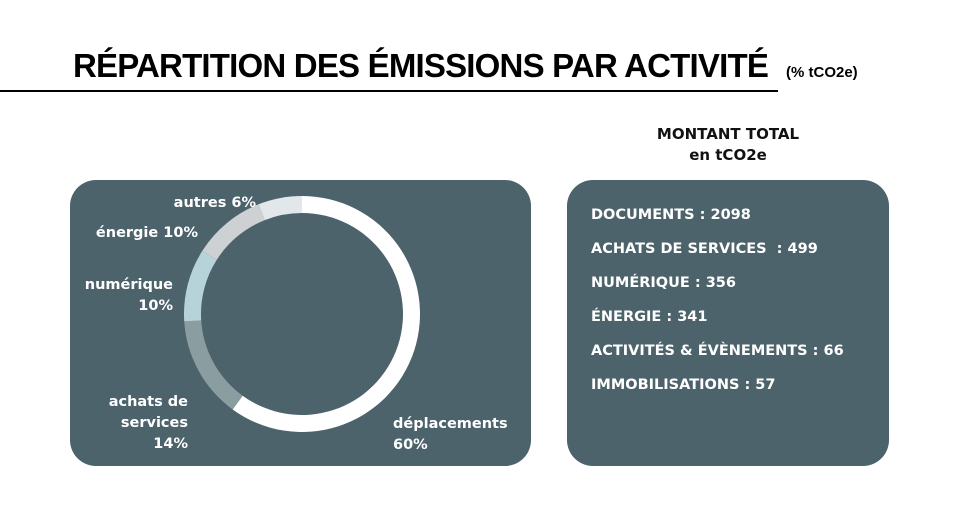  Describe the element at coordinates (147, 233) in the screenshot. I see `label-energie: énergie 10%` at that location.